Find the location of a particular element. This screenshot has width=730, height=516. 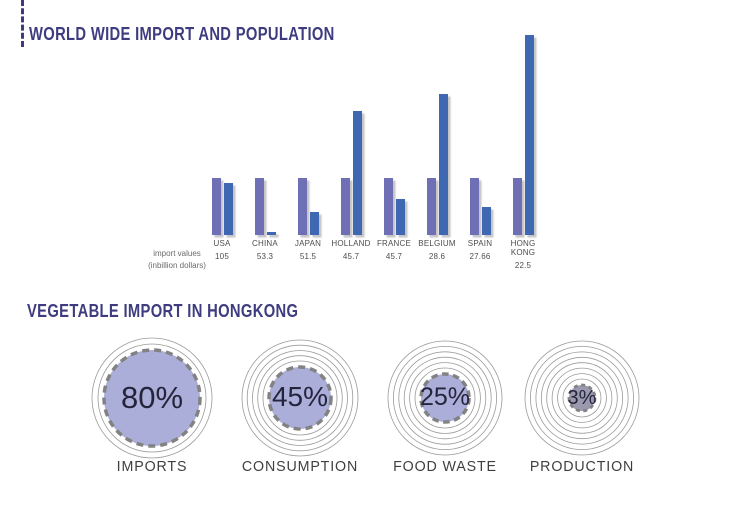

country-label: USA is located at coordinates (222, 243).